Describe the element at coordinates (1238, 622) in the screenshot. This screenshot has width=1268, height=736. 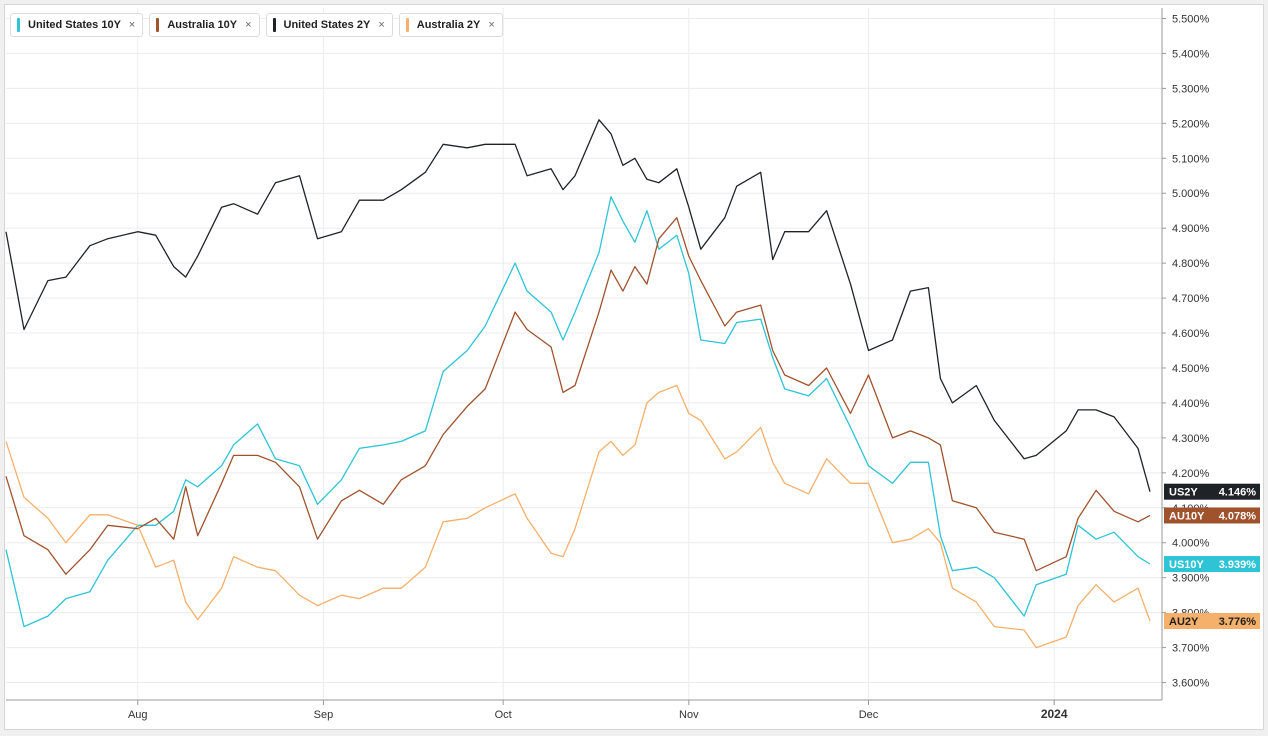
I see `last-tag-value: 3.776%` at that location.